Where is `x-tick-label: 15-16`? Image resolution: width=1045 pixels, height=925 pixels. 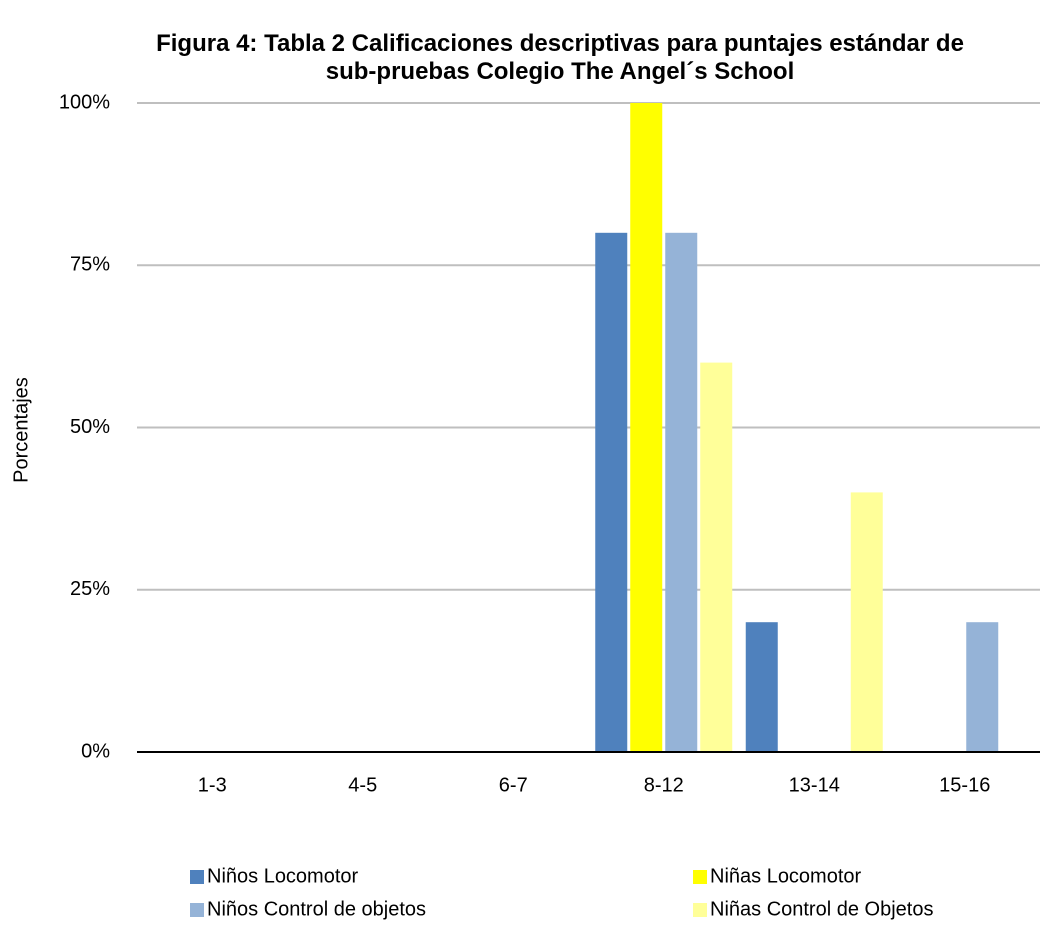
x-tick-label: 15-16 is located at coordinates (964, 785).